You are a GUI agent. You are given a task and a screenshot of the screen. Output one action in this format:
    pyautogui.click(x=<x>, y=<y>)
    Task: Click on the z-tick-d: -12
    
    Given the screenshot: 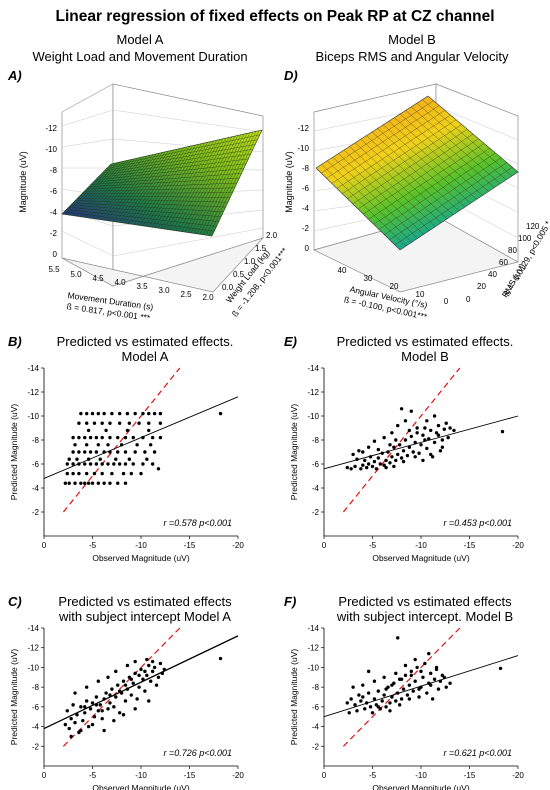 What is the action you would take?
    pyautogui.click(x=303, y=128)
    